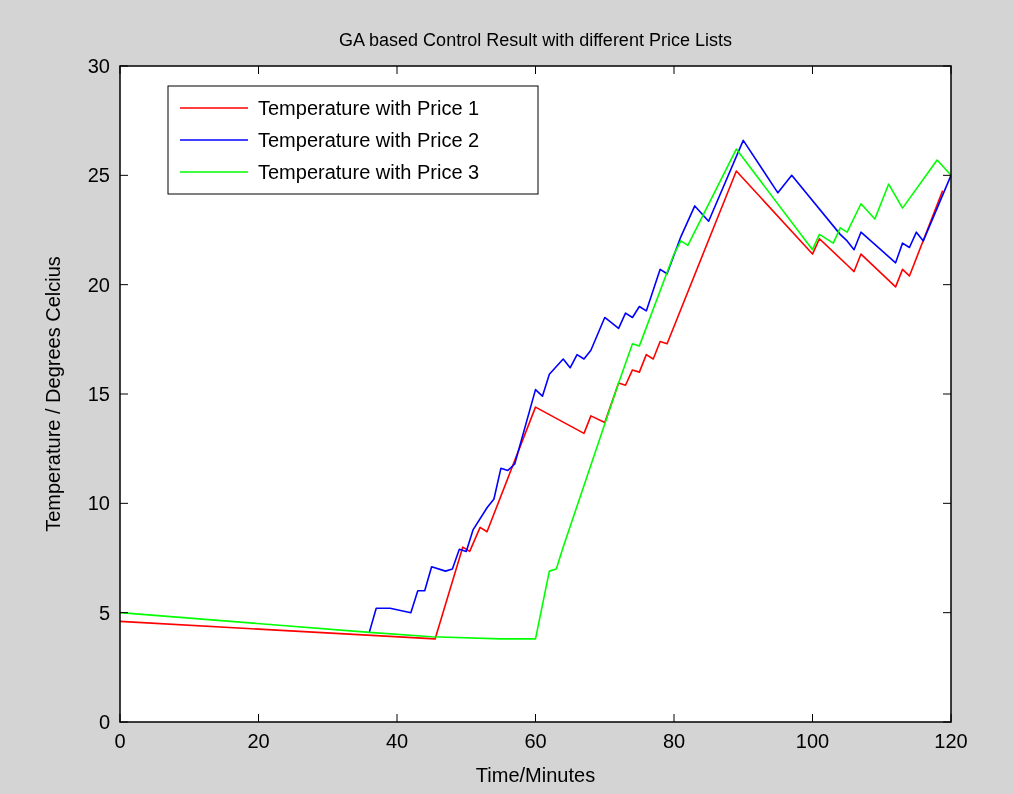 This screenshot has width=1014, height=794. Describe the element at coordinates (369, 108) in the screenshot. I see `legend-label: Temperature with Price 1` at that location.